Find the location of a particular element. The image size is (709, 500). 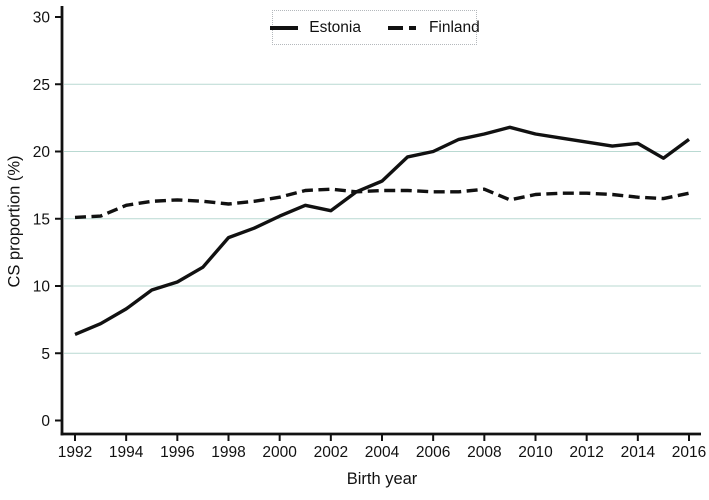

y-tick-label-5: 5 is located at coordinates (45, 354).